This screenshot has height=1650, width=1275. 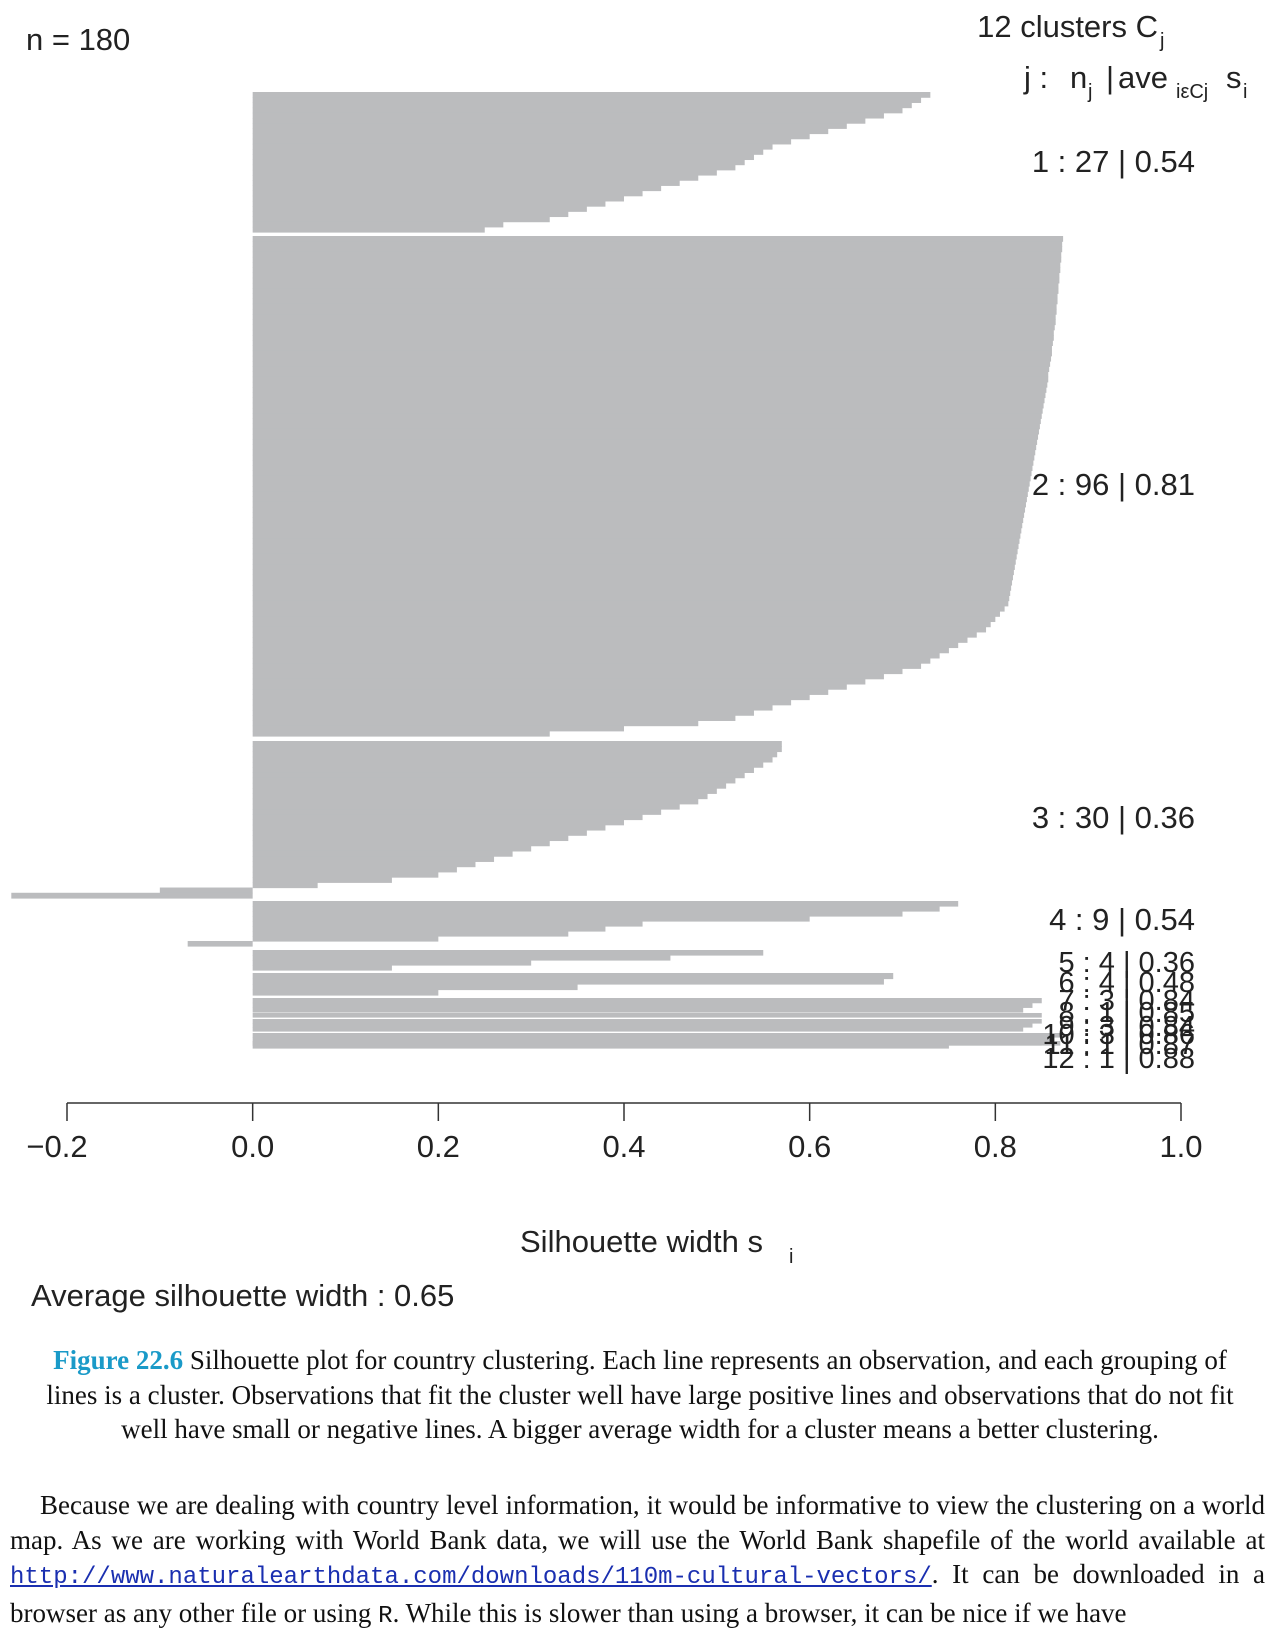 I want to click on column-header-ave: ave, so click(x=1143, y=77).